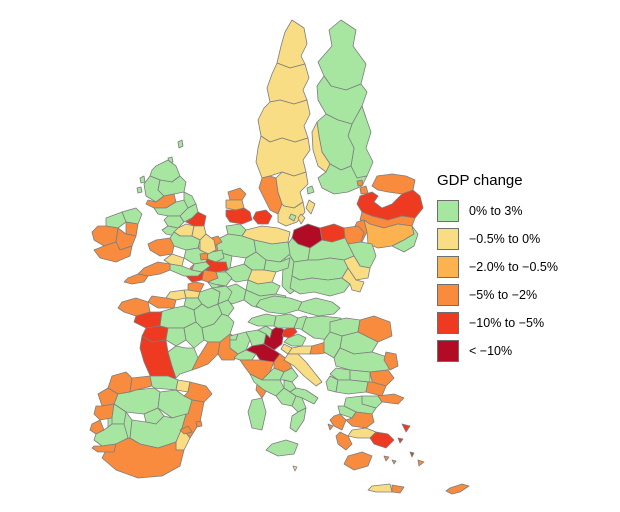  What do you see at coordinates (491, 350) in the screenshot?
I see `legend-label-5: < −10%` at bounding box center [491, 350].